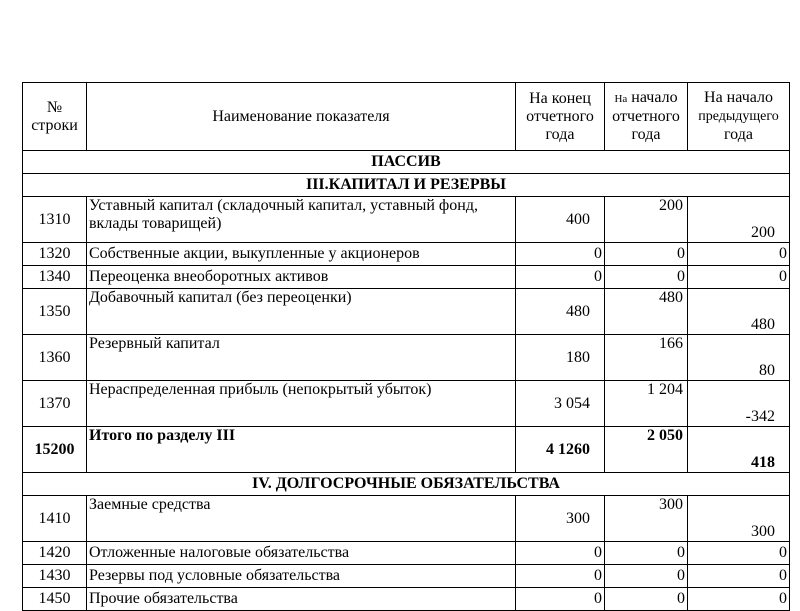 This screenshot has width=800, height=611. Describe the element at coordinates (738, 311) in the screenshot. I see `value-start-prev-year: 480` at that location.